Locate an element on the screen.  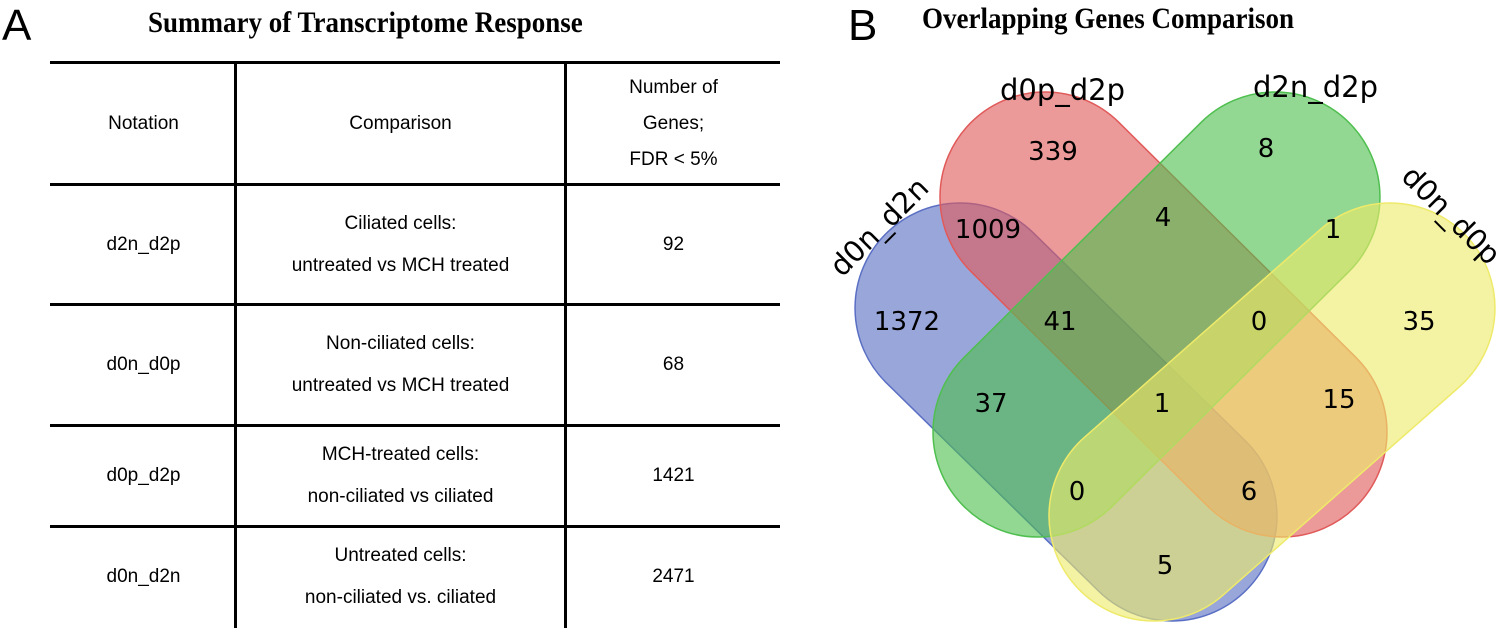
header-number-of-genes: Number of Genes; FDR < 5% is located at coordinates (673, 123).